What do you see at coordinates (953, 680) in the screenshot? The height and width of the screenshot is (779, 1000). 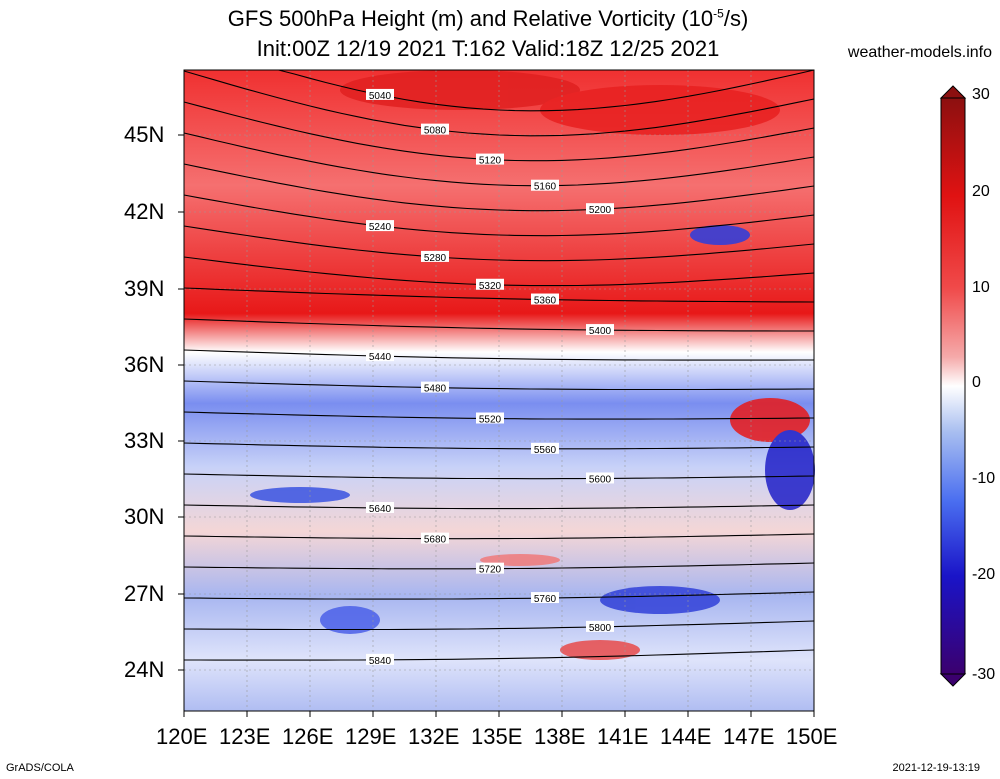 I see `colorbar-bottom-arrow` at bounding box center [953, 680].